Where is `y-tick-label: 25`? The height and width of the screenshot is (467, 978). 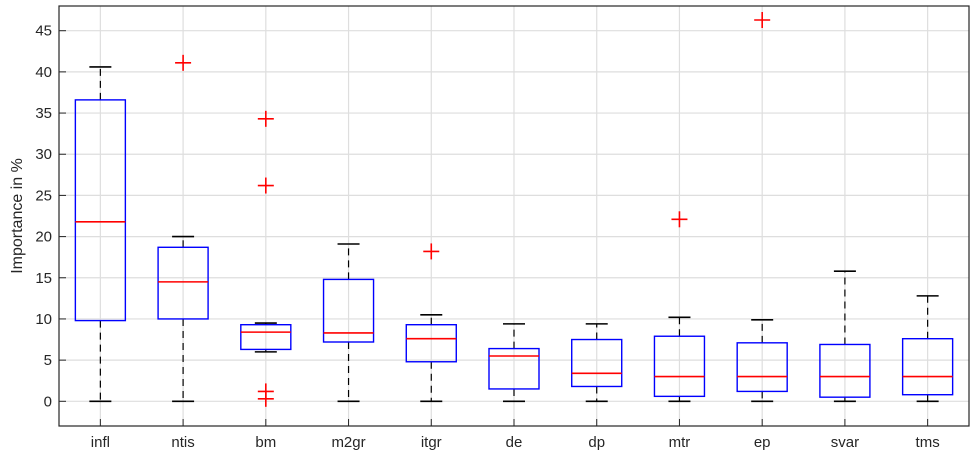
y-tick-label: 25 is located at coordinates (43, 195).